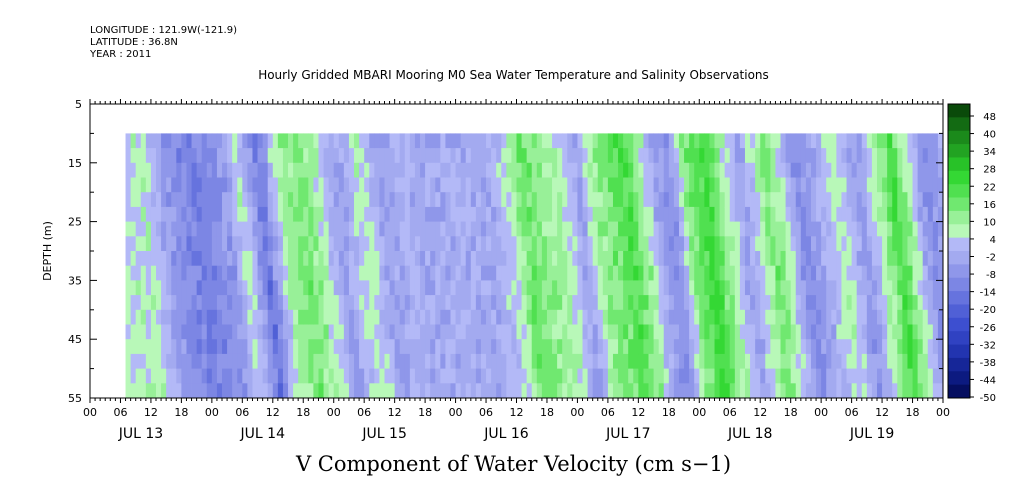 This screenshot has height=504, width=1009. I want to click on colorbar-label: -26, so click(988, 328).